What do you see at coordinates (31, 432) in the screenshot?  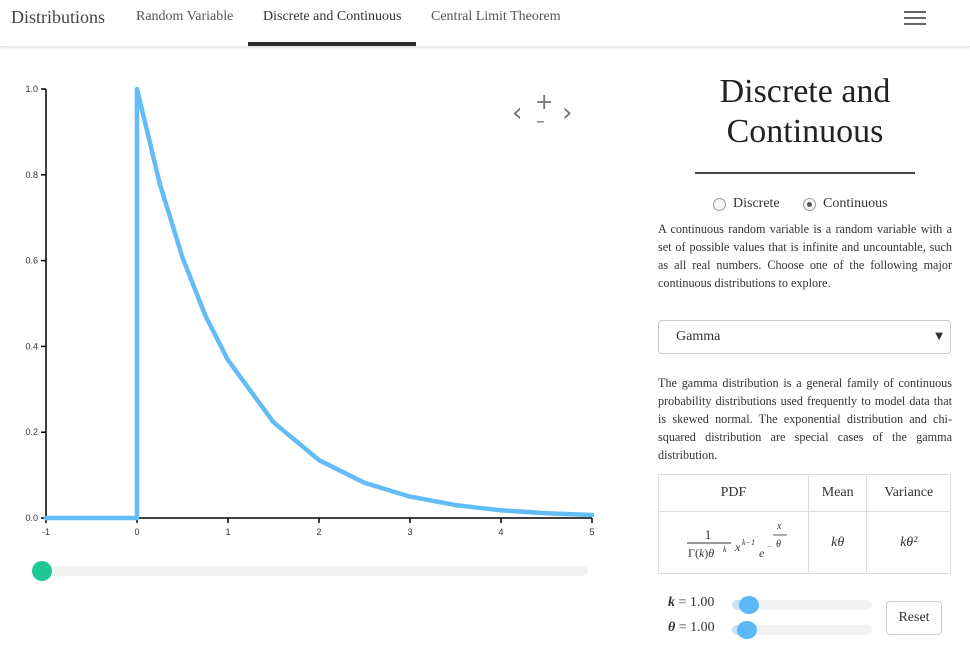 I see `y-tick-label: 0.2` at bounding box center [31, 432].